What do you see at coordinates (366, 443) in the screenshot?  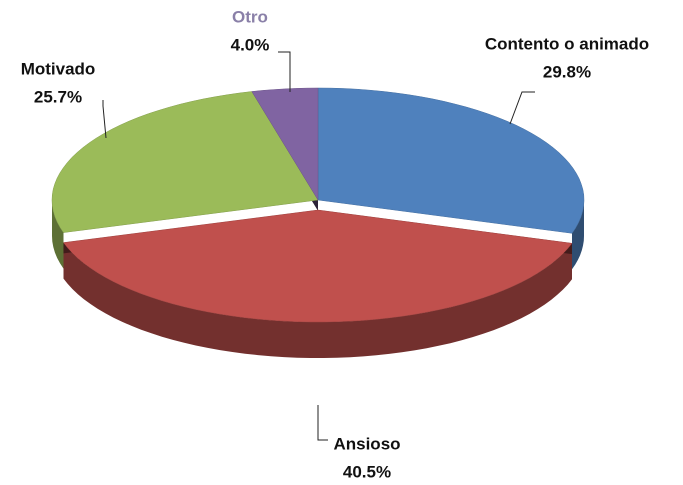 I see `category-label: Ansioso` at bounding box center [366, 443].